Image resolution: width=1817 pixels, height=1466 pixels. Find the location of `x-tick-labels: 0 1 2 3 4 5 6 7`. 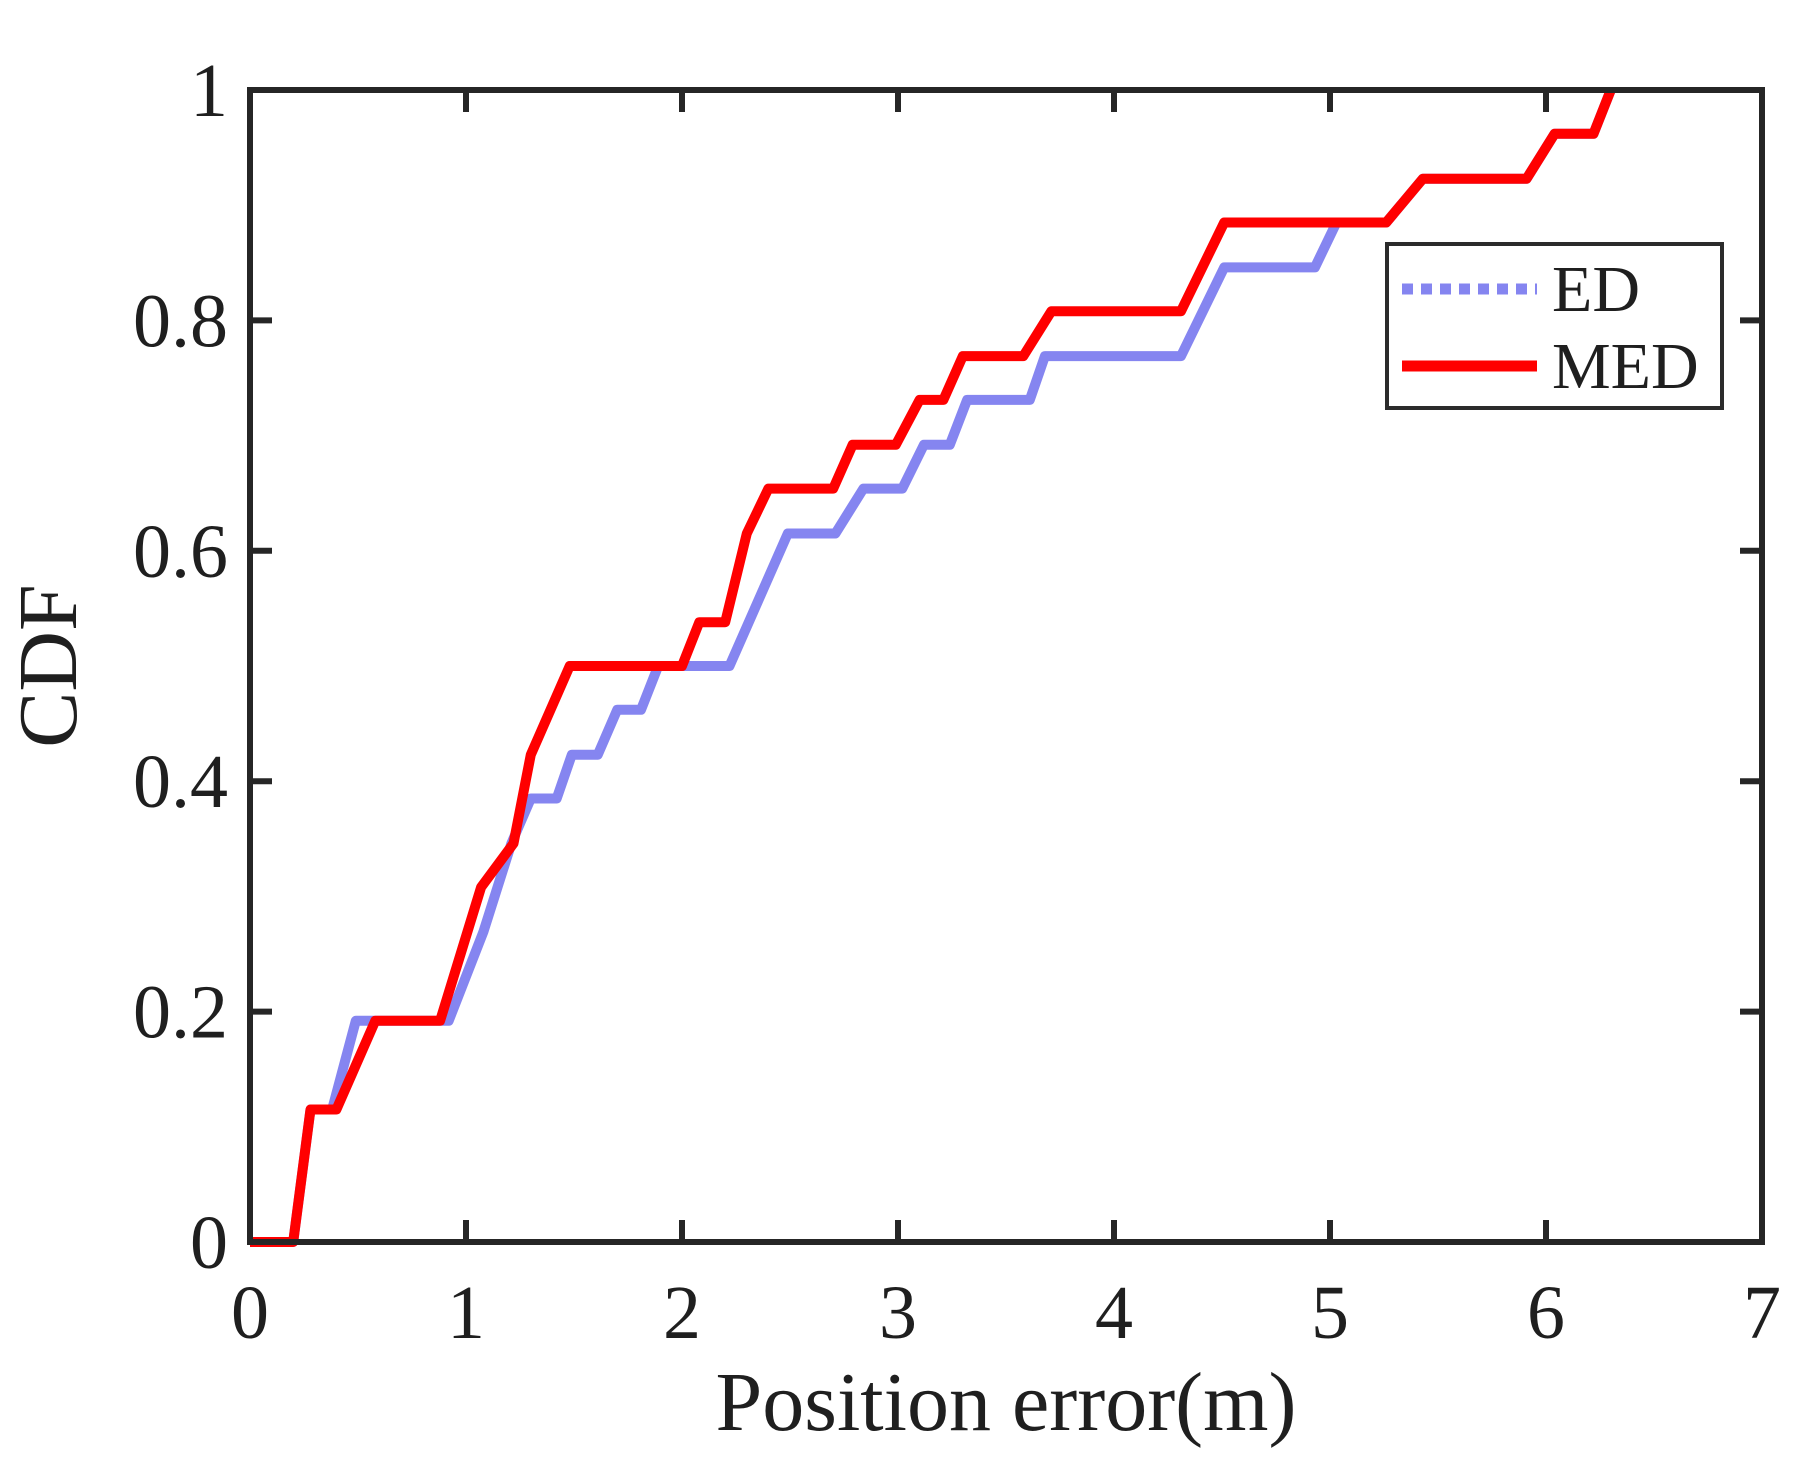

x-tick-labels: 0 1 2 3 4 5 6 7 is located at coordinates (1006, 1313).